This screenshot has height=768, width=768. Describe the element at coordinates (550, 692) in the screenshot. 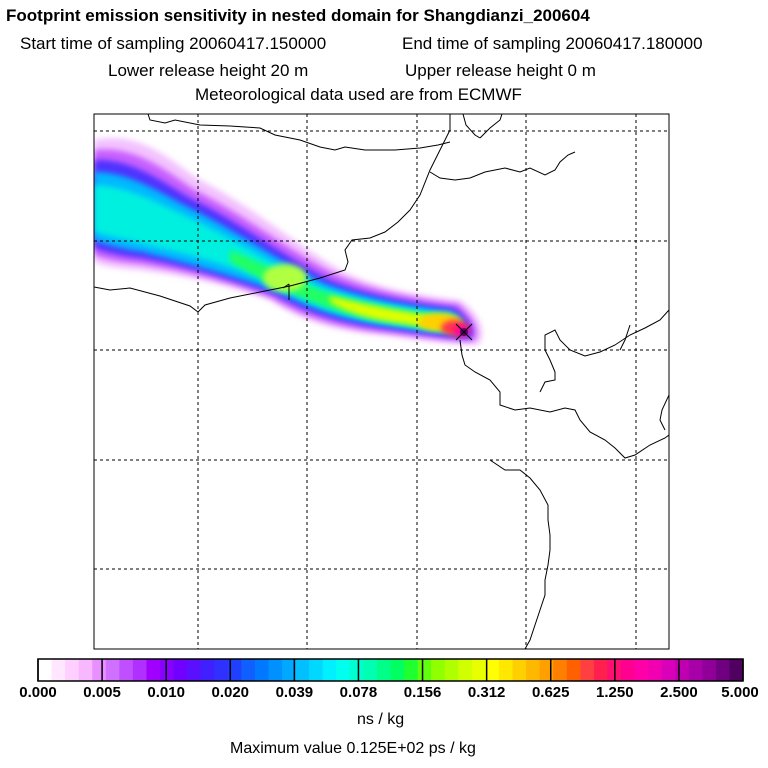

I see `colorbar-tick-label: 0.625` at that location.